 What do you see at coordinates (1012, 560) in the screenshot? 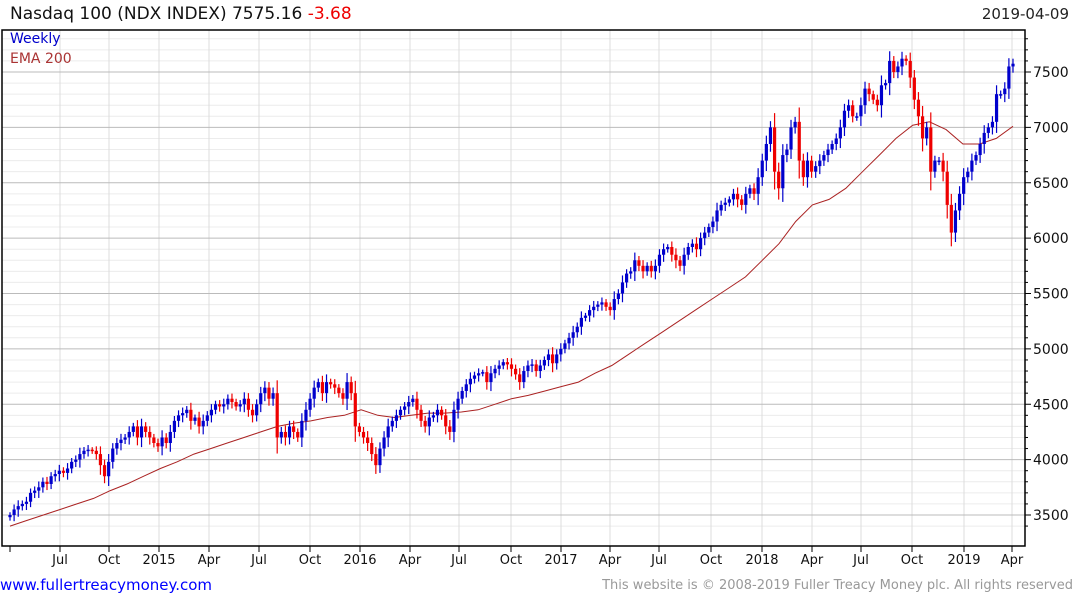
I see `x-tick-label: Apr` at bounding box center [1012, 560].